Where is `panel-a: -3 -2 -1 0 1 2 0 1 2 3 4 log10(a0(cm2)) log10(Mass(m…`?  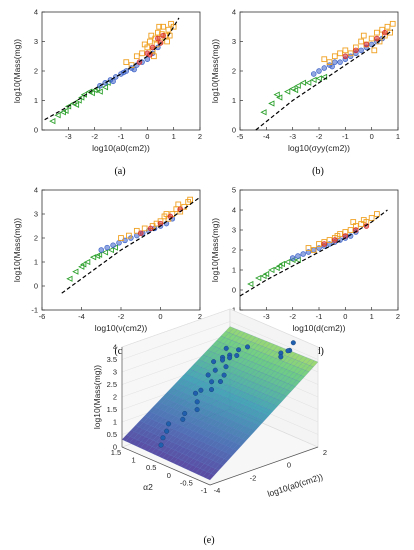
panel-a: -3 -2 -1 0 1 2 0 1 2 3 4 log10(a0(cm2)) log10(Mass(m… is located at coordinates (107, 93).